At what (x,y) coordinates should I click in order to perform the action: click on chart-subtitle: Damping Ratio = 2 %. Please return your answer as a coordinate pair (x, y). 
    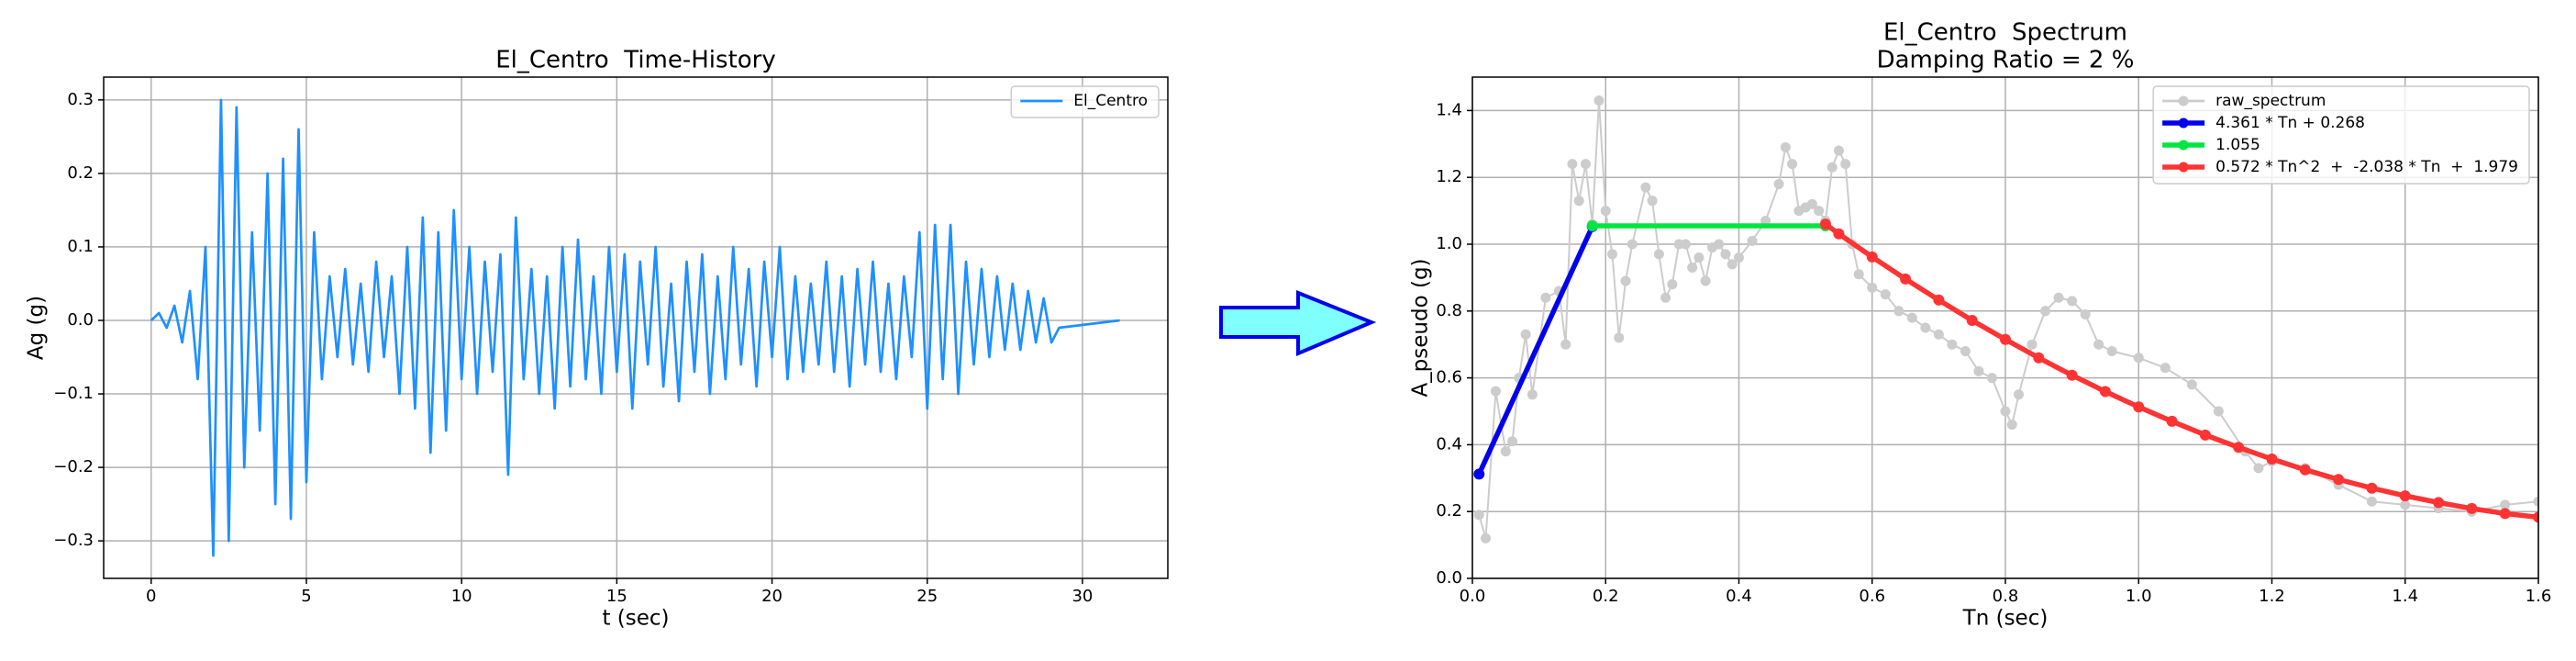
    Looking at the image, I should click on (2006, 60).